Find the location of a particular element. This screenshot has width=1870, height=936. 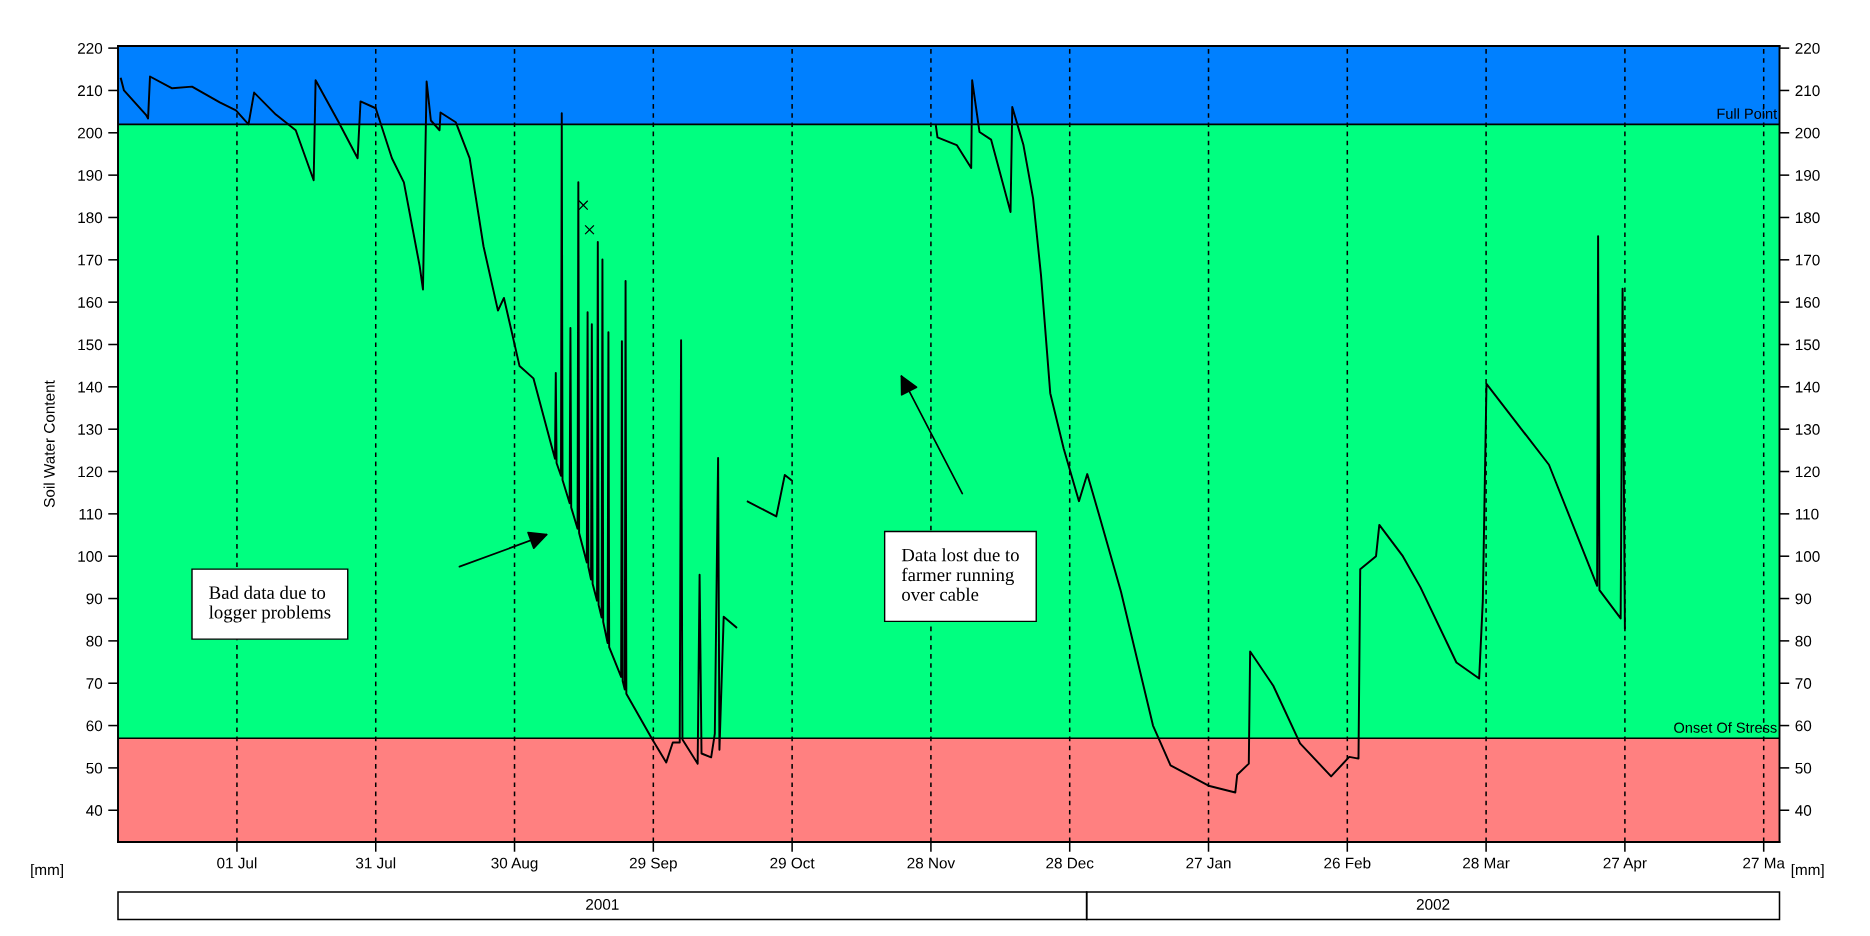

y-tick-label: 90 is located at coordinates (94, 599).